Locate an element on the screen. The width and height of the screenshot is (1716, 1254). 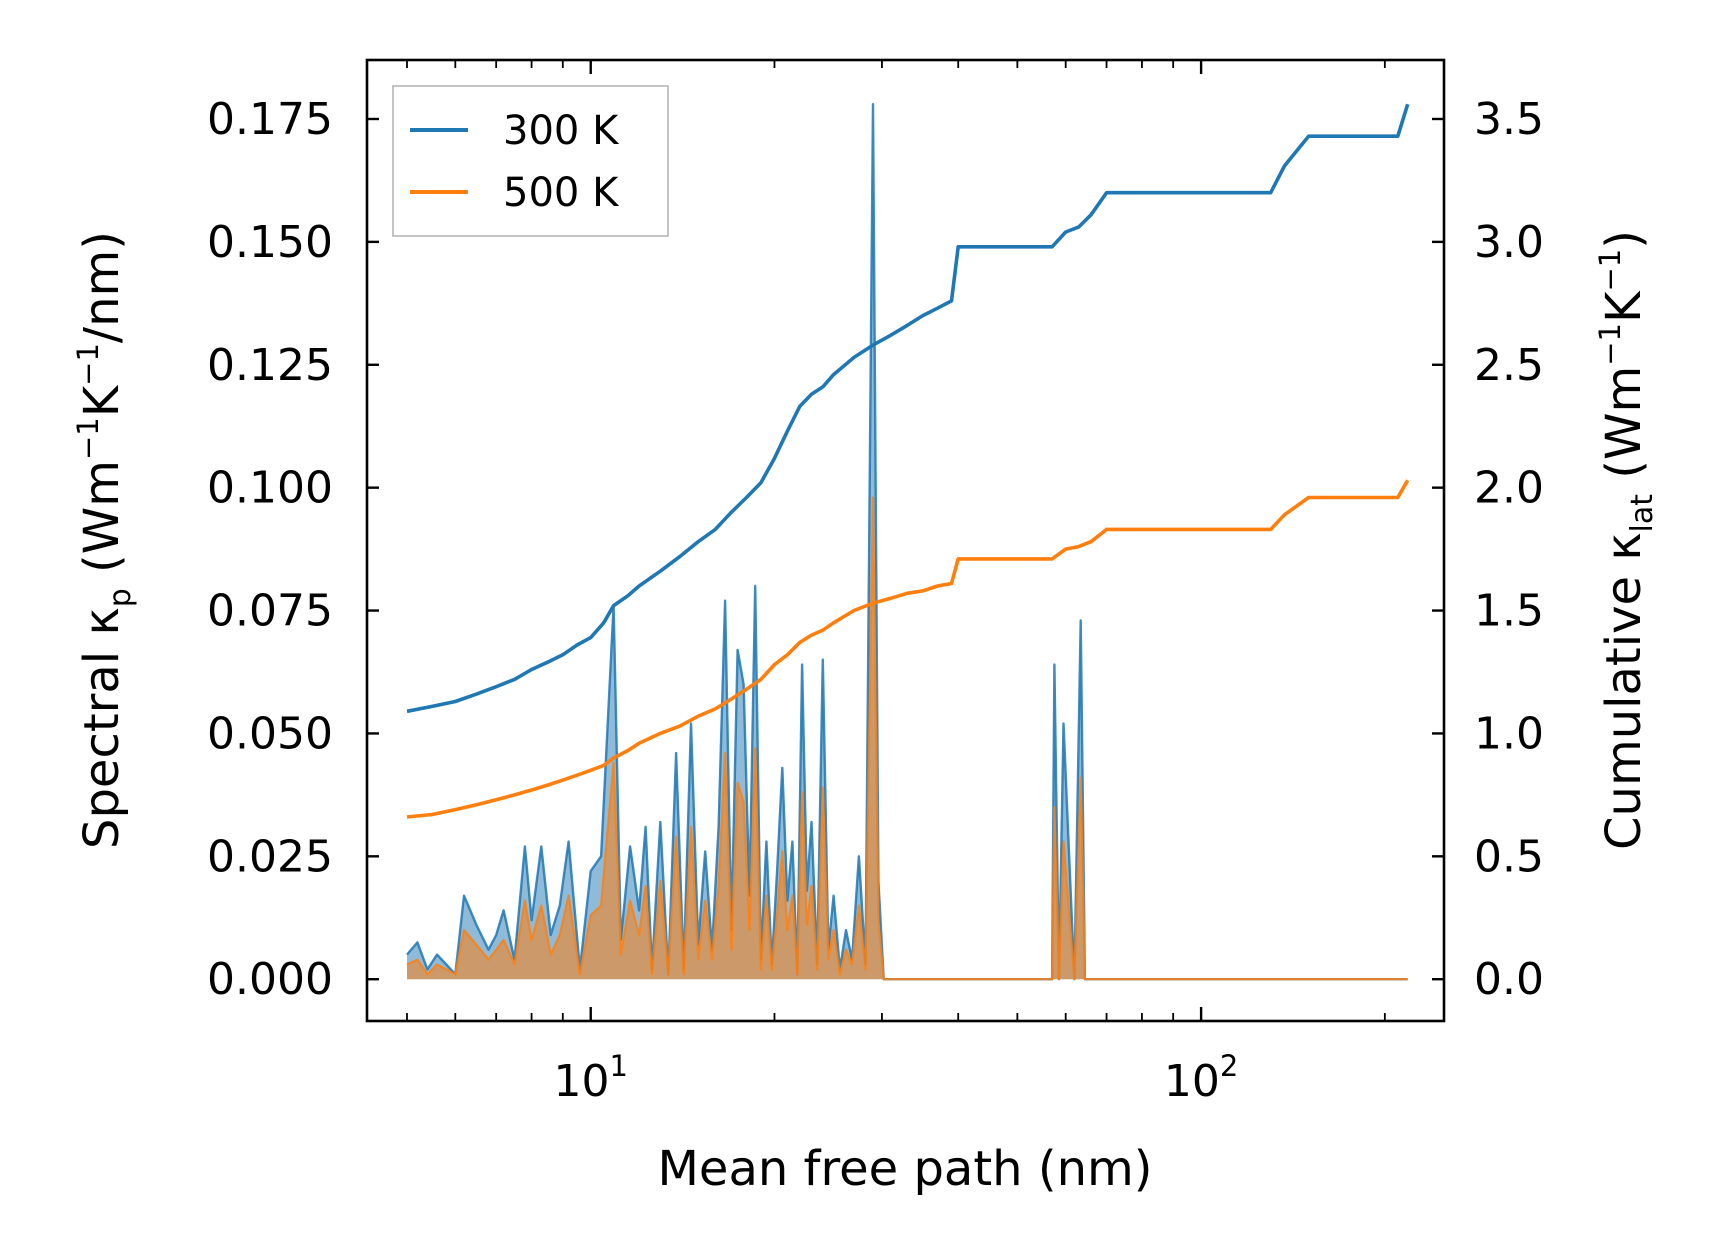
right-y-tick-label: 1.0 is located at coordinates (1509, 733).